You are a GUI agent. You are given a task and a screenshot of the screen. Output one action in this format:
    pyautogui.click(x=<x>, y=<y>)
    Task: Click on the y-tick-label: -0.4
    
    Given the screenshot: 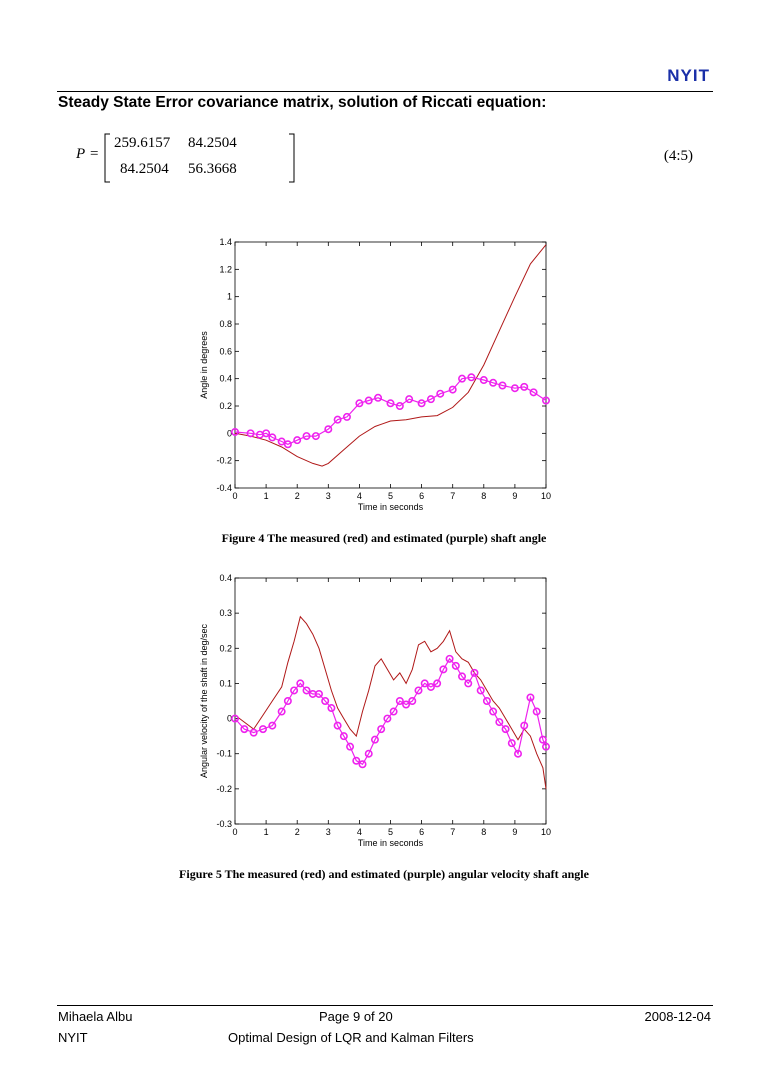 What is the action you would take?
    pyautogui.click(x=224, y=488)
    